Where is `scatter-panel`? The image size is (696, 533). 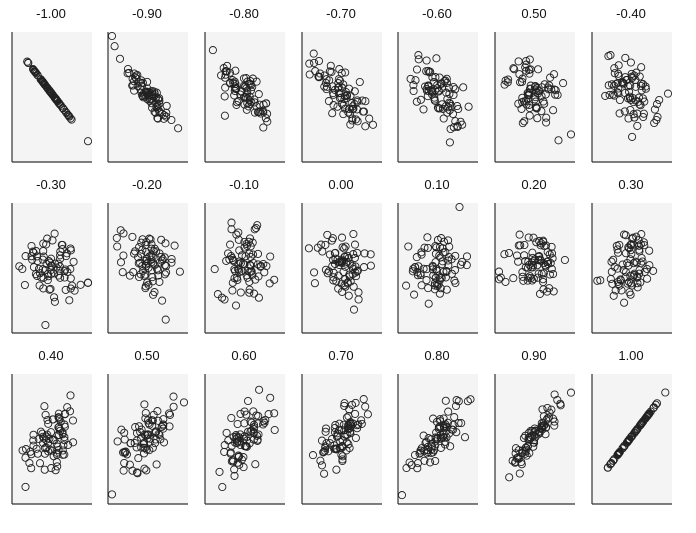
scatter-panel is located at coordinates (52, 268).